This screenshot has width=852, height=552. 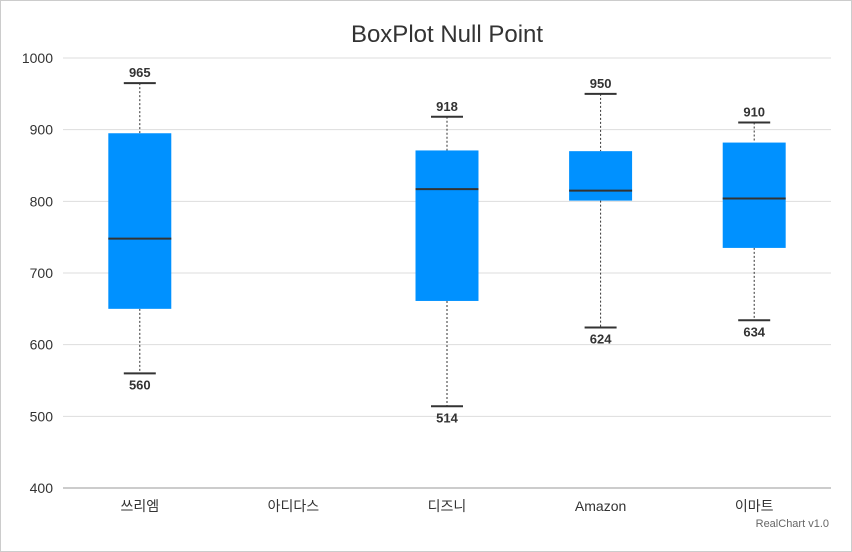 What do you see at coordinates (139, 506) in the screenshot?
I see `x-tick-label: 쓰리엠` at bounding box center [139, 506].